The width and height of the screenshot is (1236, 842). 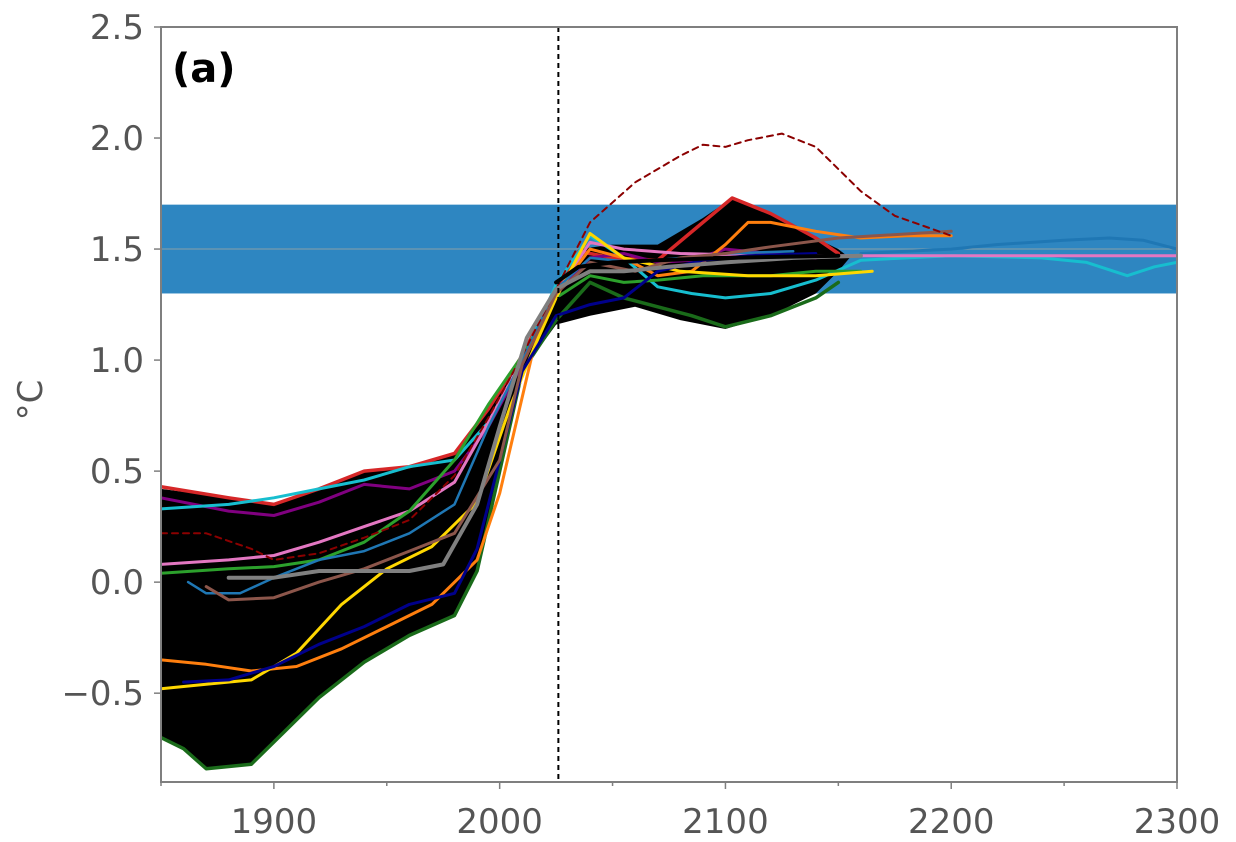 I want to click on y-tick-label: −0.5, so click(x=102, y=694).